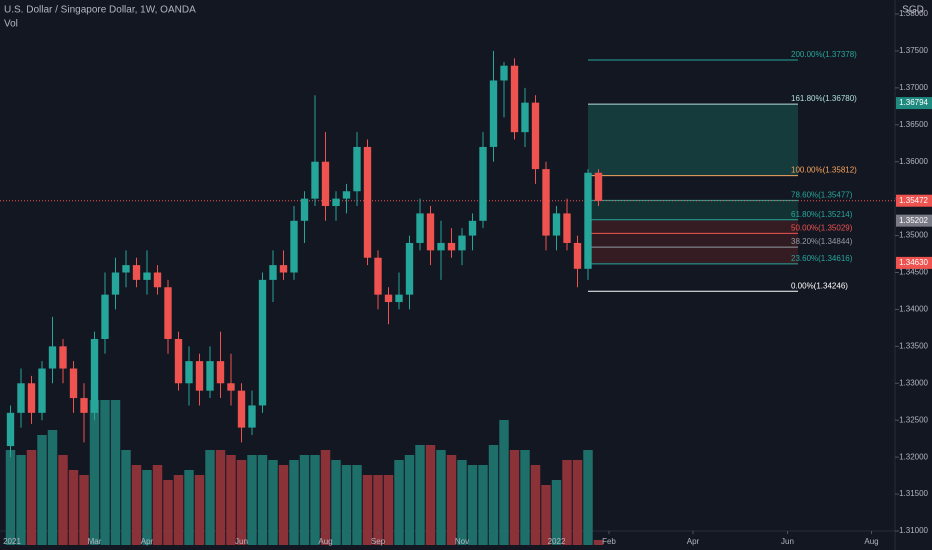  What do you see at coordinates (822, 194) in the screenshot?
I see `fib-label: 78.60%(1.35477)` at bounding box center [822, 194].